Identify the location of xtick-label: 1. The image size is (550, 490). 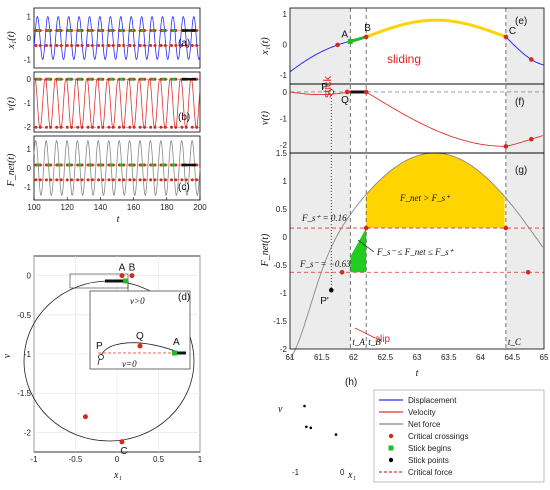
(200, 459).